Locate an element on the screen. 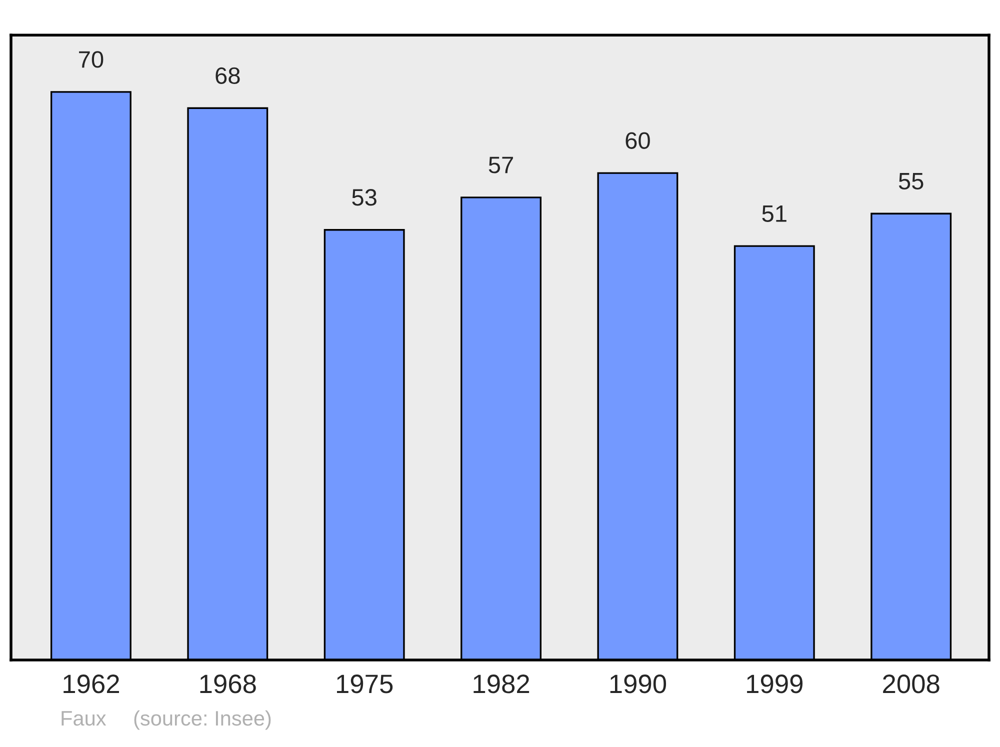 Image resolution: width=1000 pixels, height=747 pixels. x-tick-label: 1982 is located at coordinates (502, 684).